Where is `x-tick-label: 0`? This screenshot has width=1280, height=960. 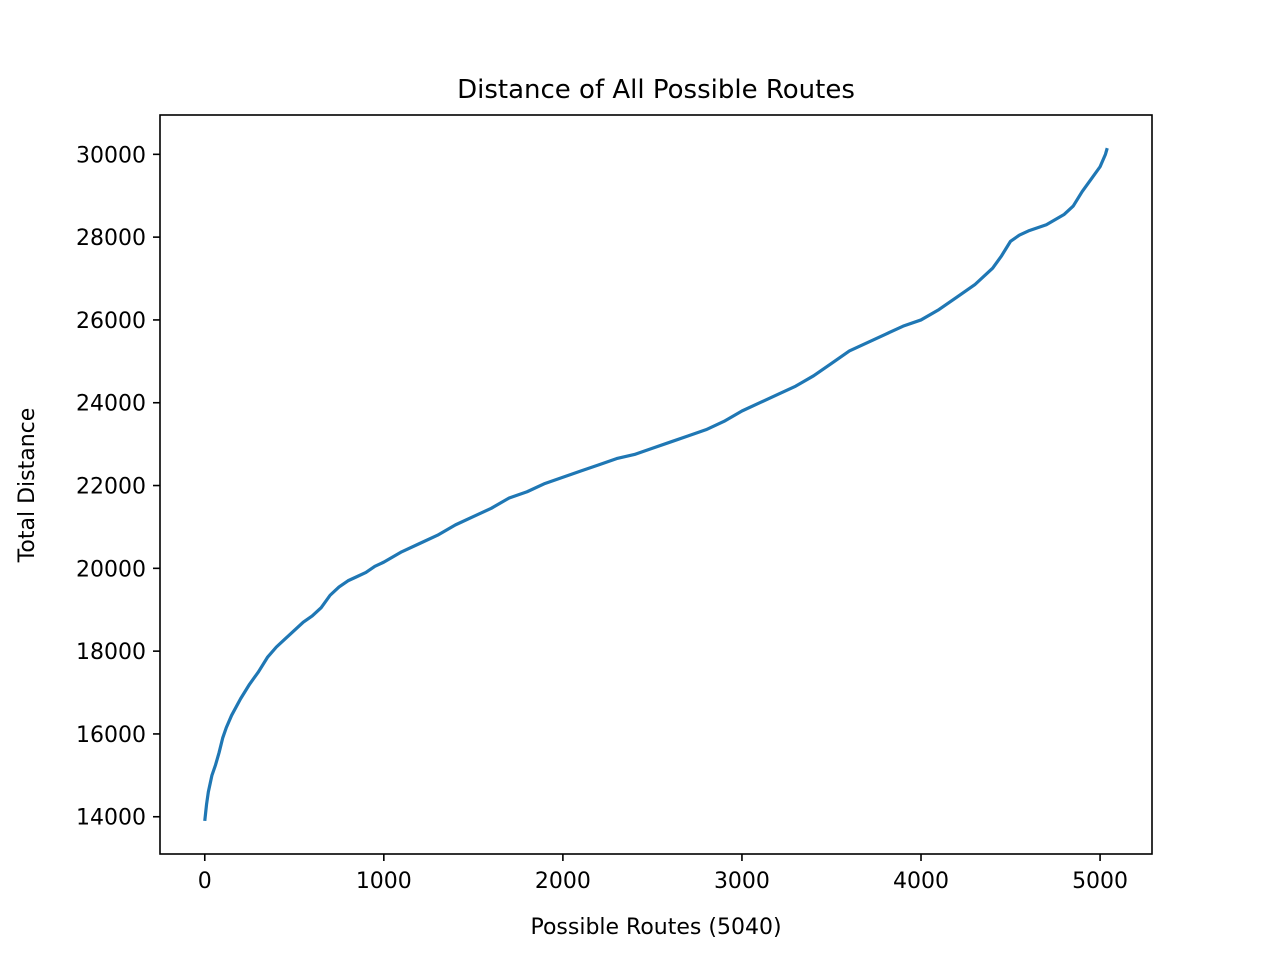
x-tick-label: 0 is located at coordinates (205, 881).